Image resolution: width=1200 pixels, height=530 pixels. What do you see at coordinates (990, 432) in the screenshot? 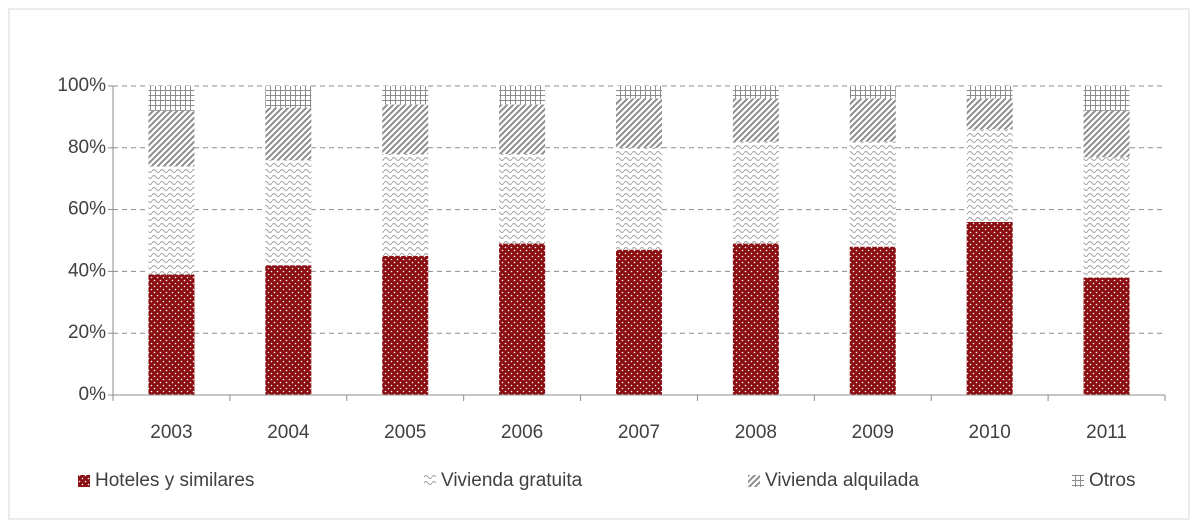
I see `x-tick-label: 2010` at bounding box center [990, 432].